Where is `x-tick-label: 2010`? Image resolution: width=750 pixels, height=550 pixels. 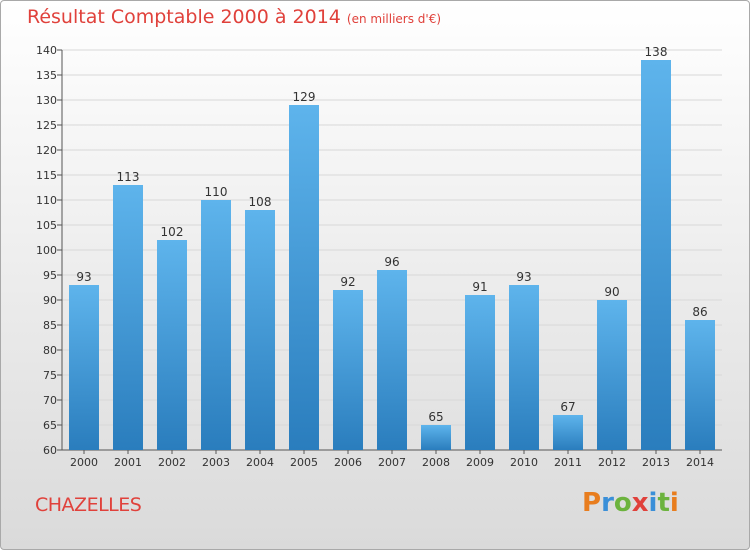 x-tick-label: 2010 is located at coordinates (524, 462).